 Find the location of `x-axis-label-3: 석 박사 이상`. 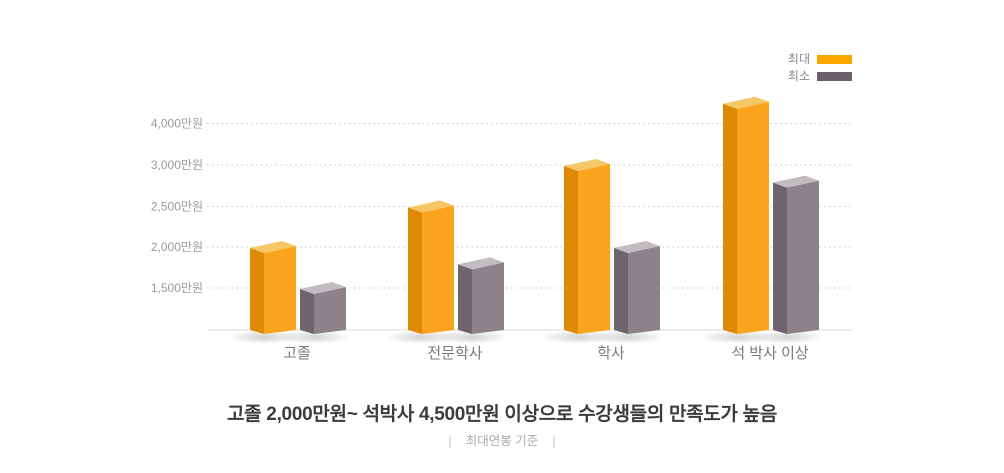

x-axis-label-3: 석 박사 이상 is located at coordinates (770, 353).